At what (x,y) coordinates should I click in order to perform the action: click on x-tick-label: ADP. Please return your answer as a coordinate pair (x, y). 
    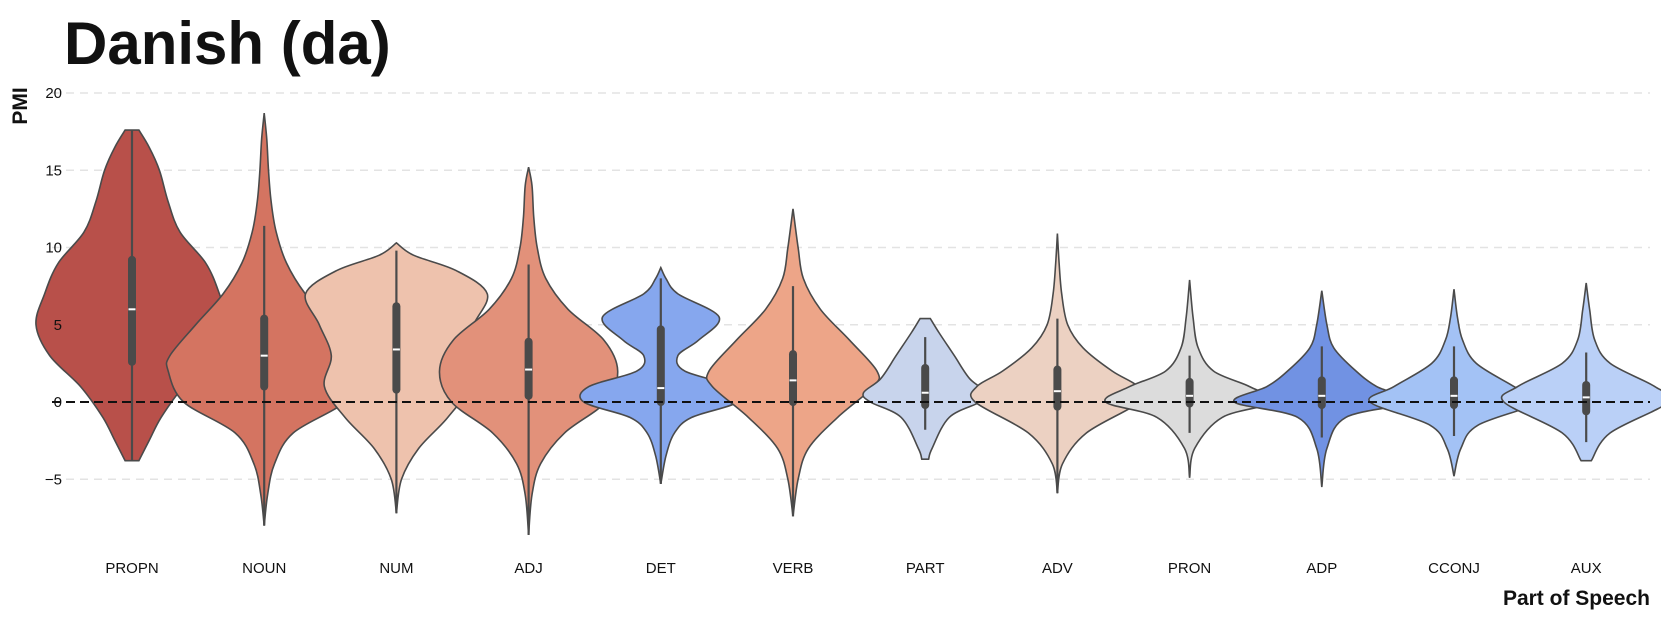
    Looking at the image, I should click on (1321, 568).